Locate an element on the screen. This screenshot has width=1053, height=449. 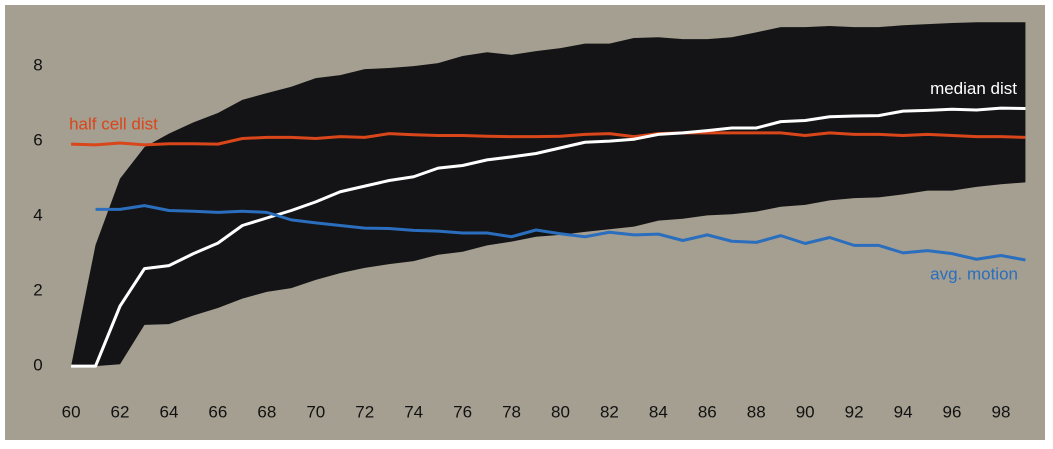
series-label: avg. motion is located at coordinates (974, 273).